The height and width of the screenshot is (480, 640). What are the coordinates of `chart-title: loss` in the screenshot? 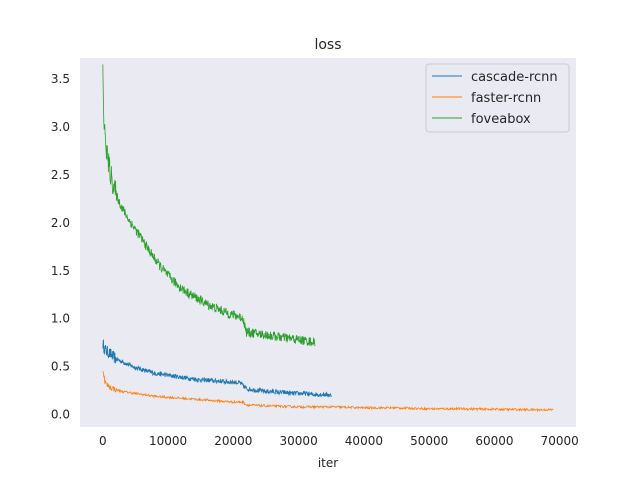 It's located at (327, 45).